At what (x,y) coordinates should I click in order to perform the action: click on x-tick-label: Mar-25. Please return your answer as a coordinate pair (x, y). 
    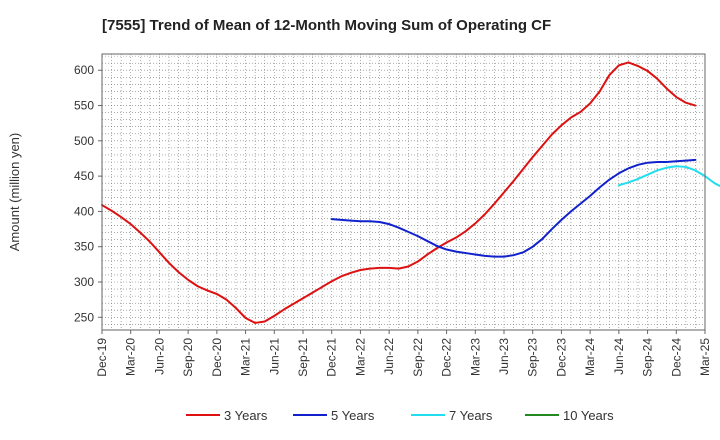
    Looking at the image, I should click on (705, 357).